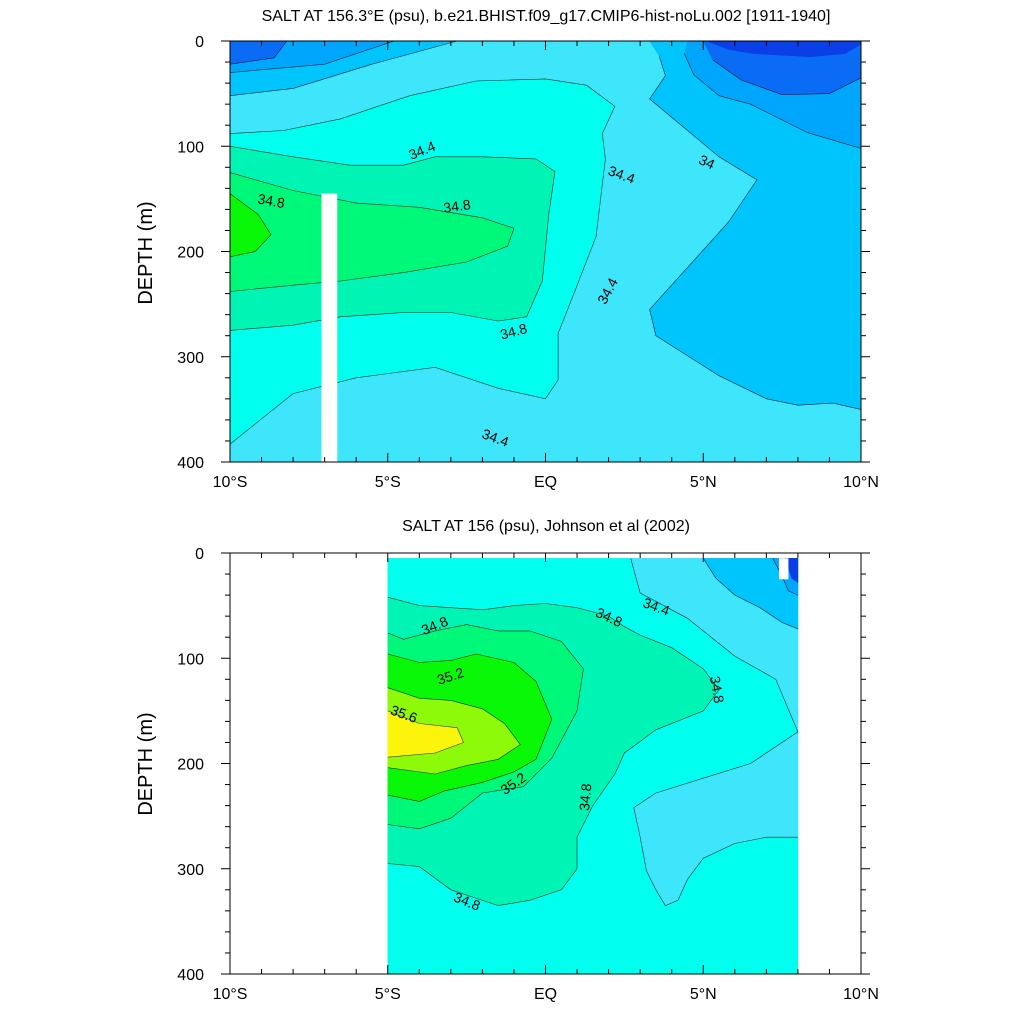  What do you see at coordinates (545, 994) in the screenshot?
I see `panel2-xtick-label-2: EQ` at bounding box center [545, 994].